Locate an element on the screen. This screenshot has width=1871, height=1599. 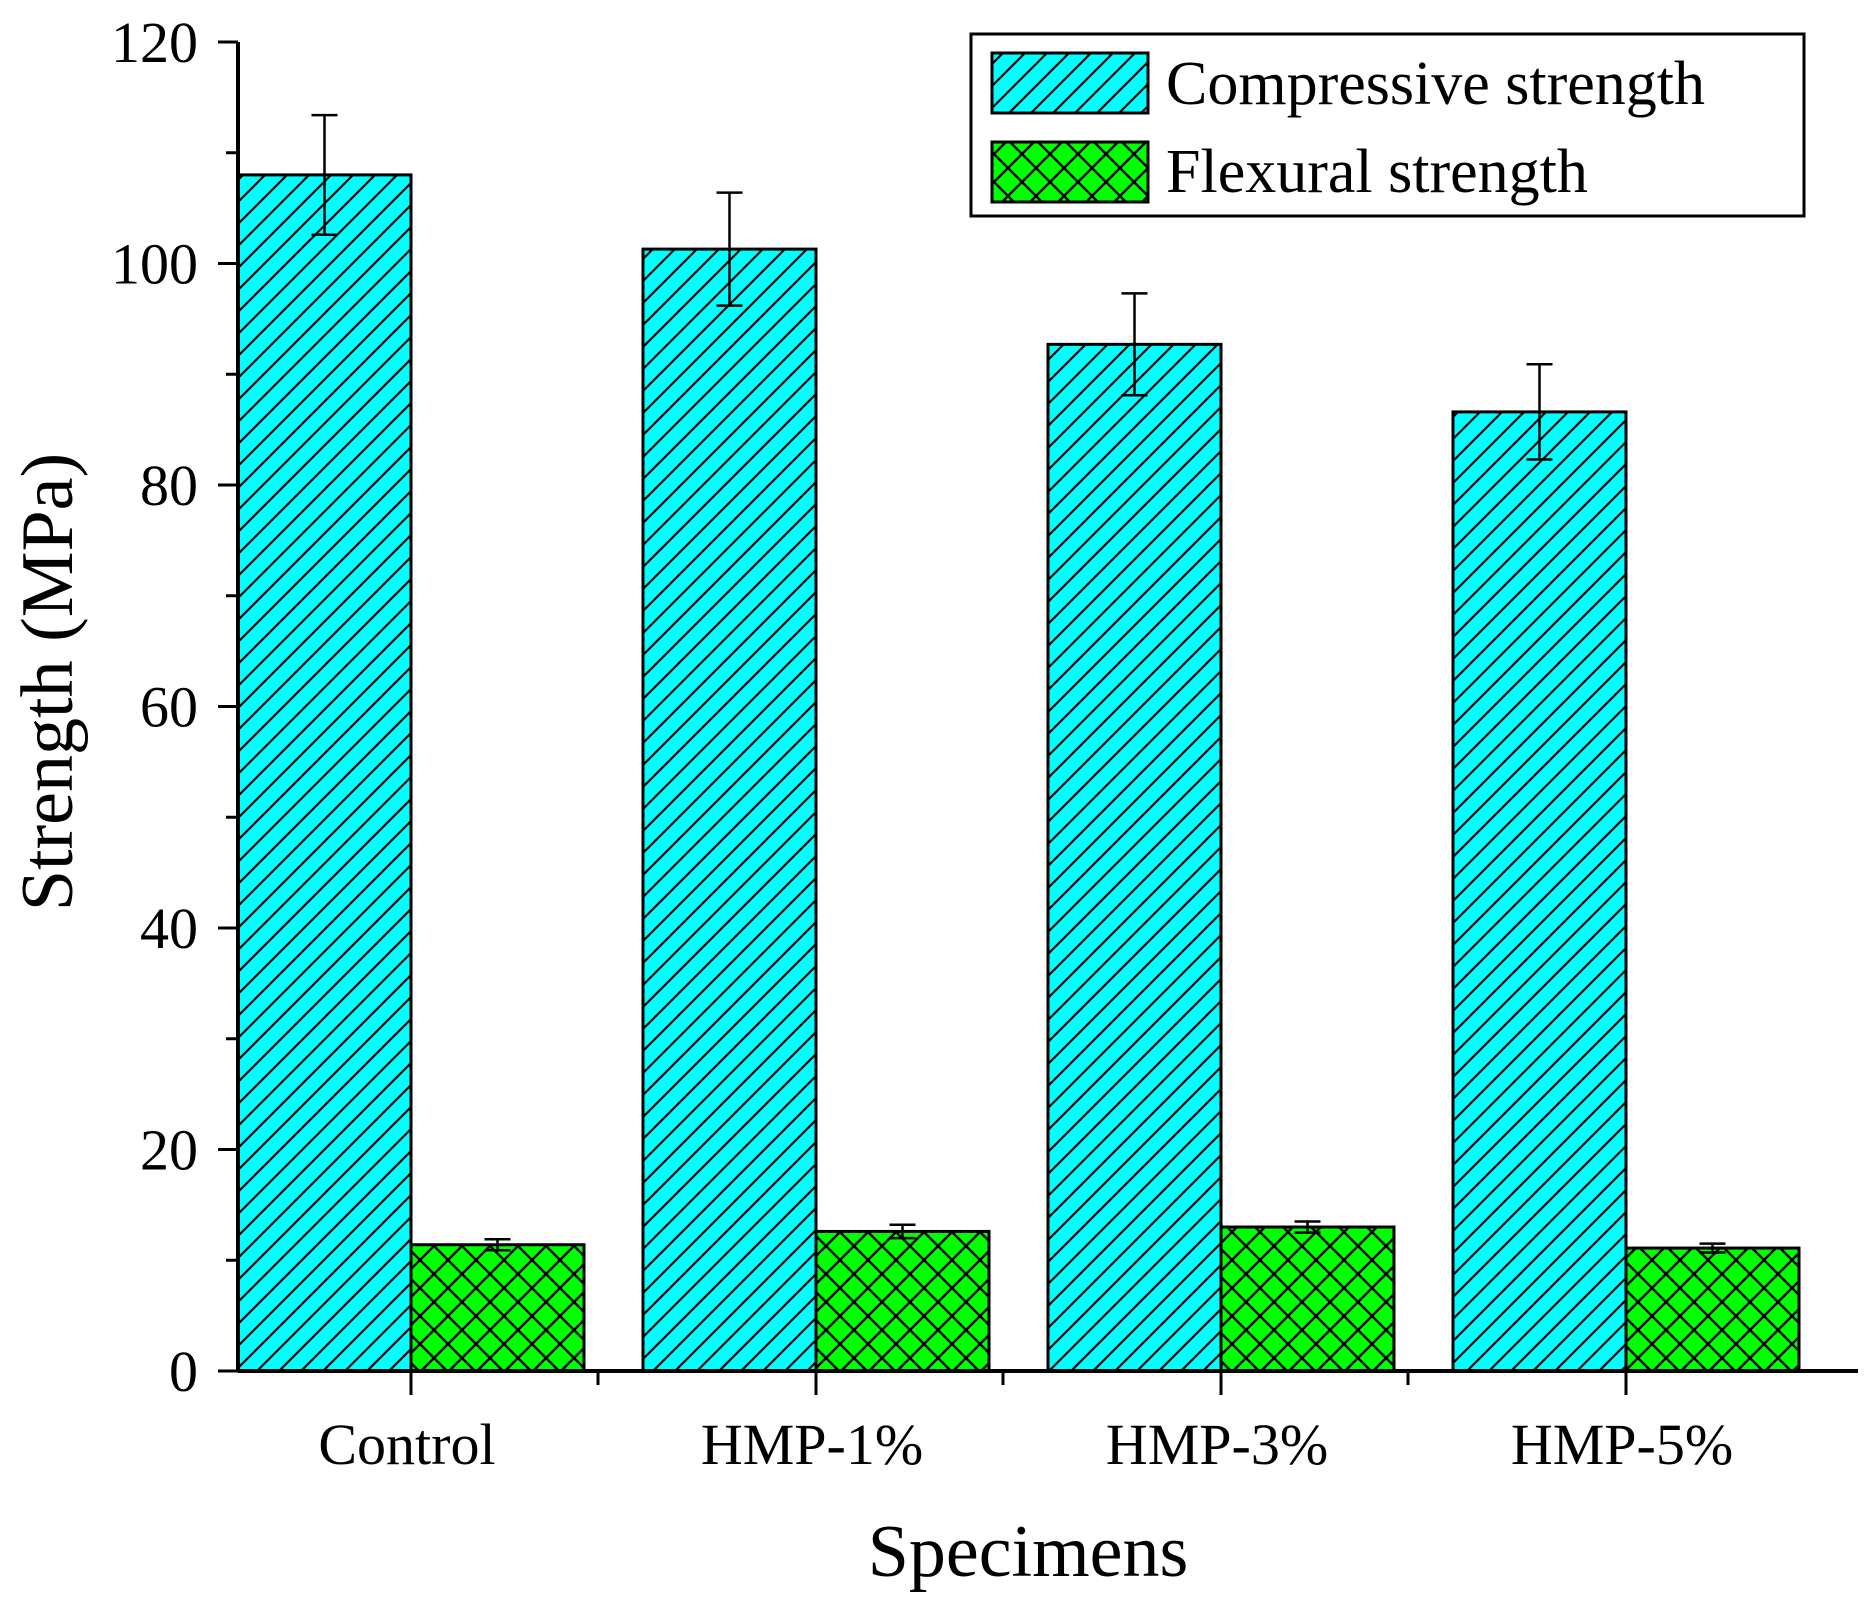
x-axis-title: Specimens is located at coordinates (1028, 1552).